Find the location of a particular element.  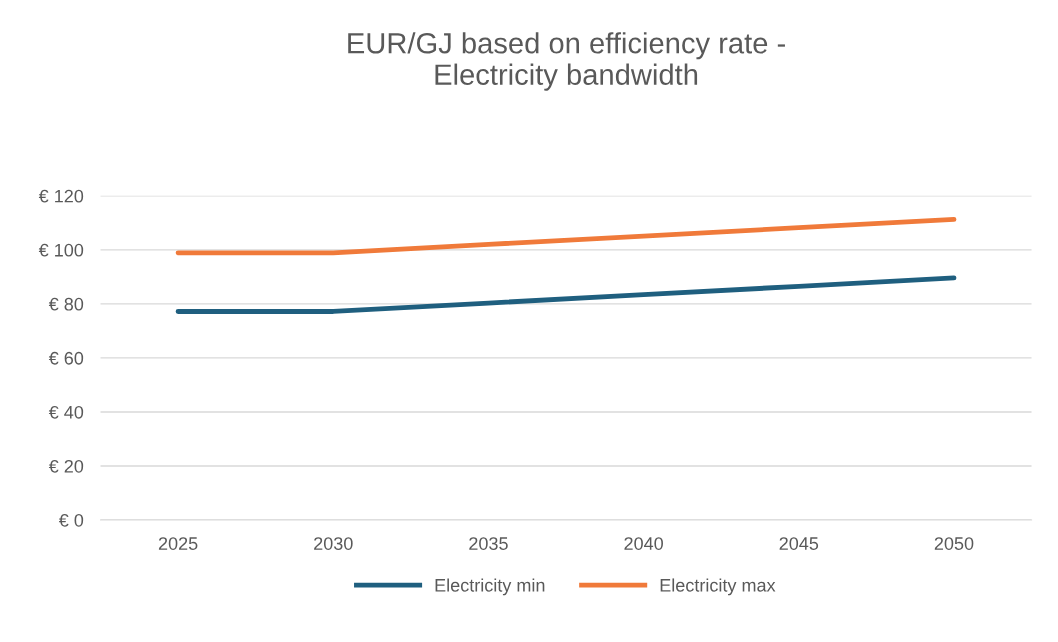

y-tick-label: € 20 is located at coordinates (66, 466).